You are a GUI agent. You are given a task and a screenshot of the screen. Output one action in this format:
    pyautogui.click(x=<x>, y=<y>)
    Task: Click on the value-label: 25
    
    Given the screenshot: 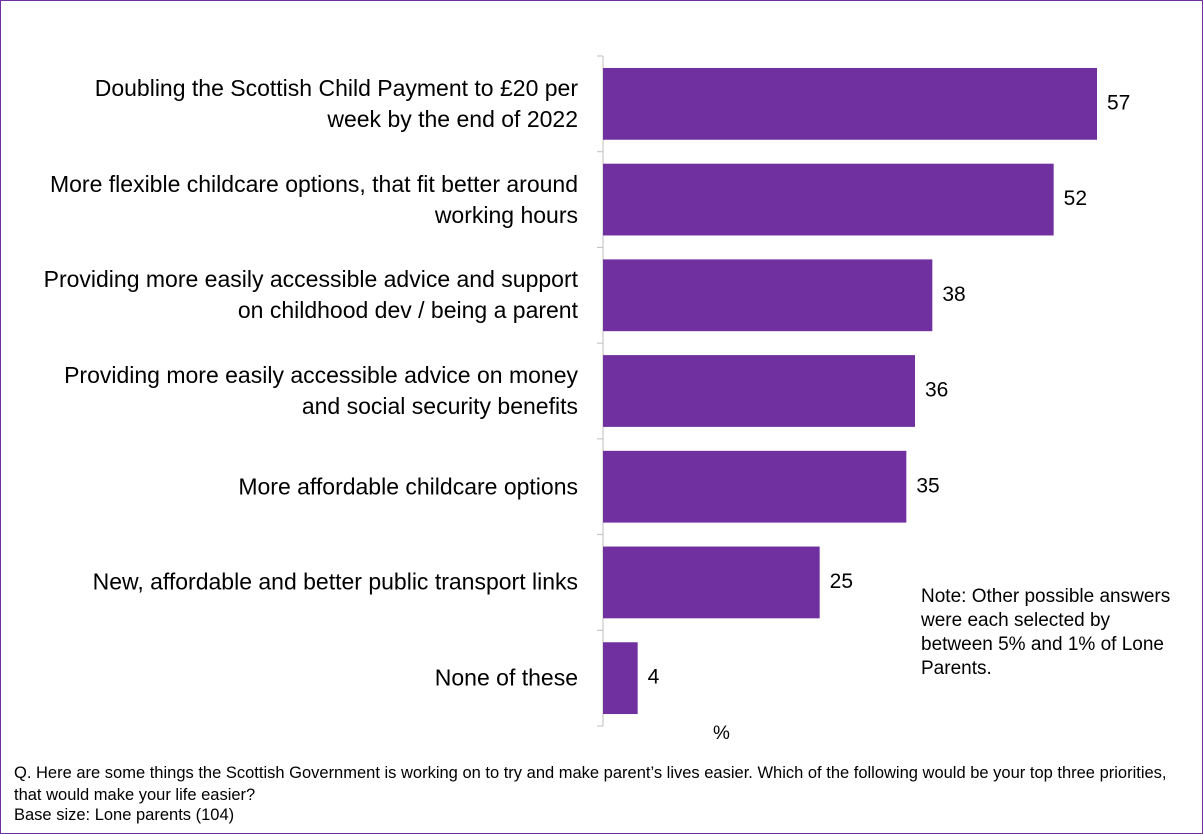 What is the action you would take?
    pyautogui.click(x=841, y=581)
    